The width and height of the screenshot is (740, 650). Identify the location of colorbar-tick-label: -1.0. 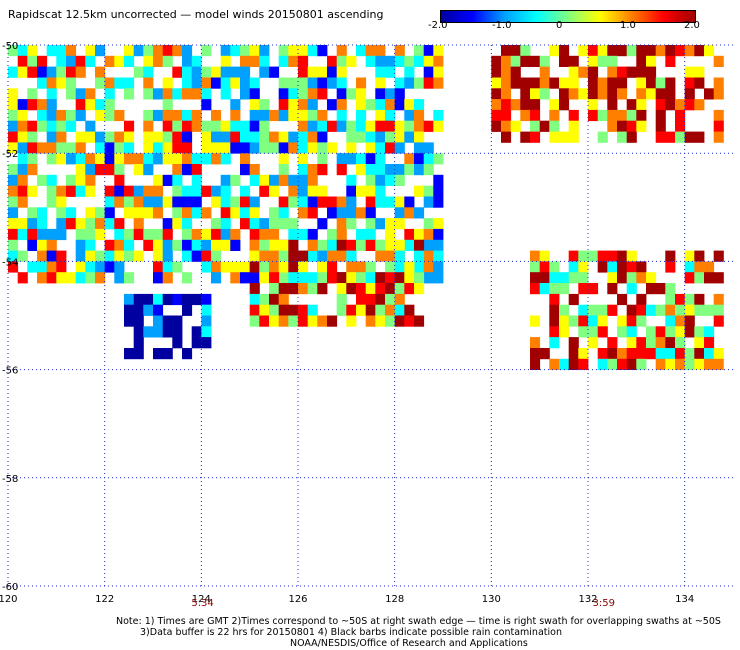
(502, 25).